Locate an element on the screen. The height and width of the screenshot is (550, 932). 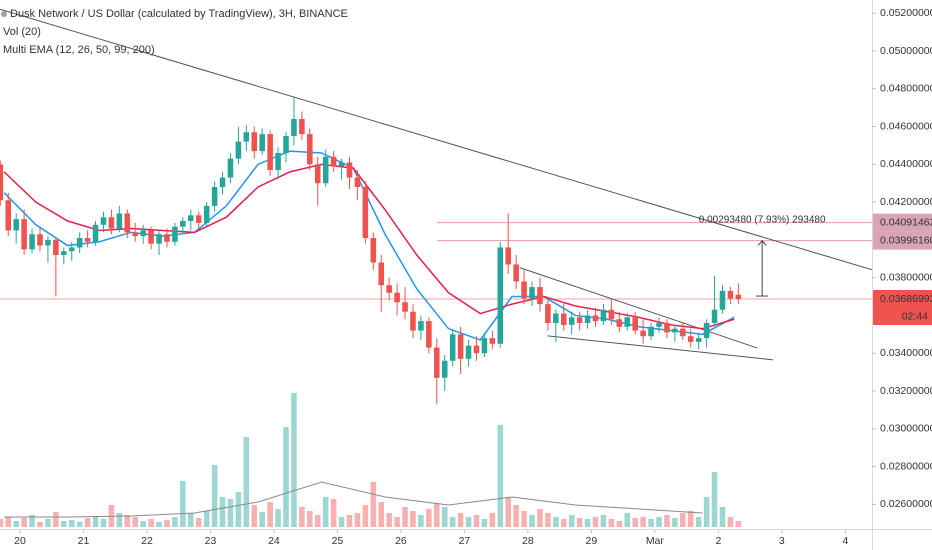
price-badge-label: 0.04091462 is located at coordinates (906, 222).